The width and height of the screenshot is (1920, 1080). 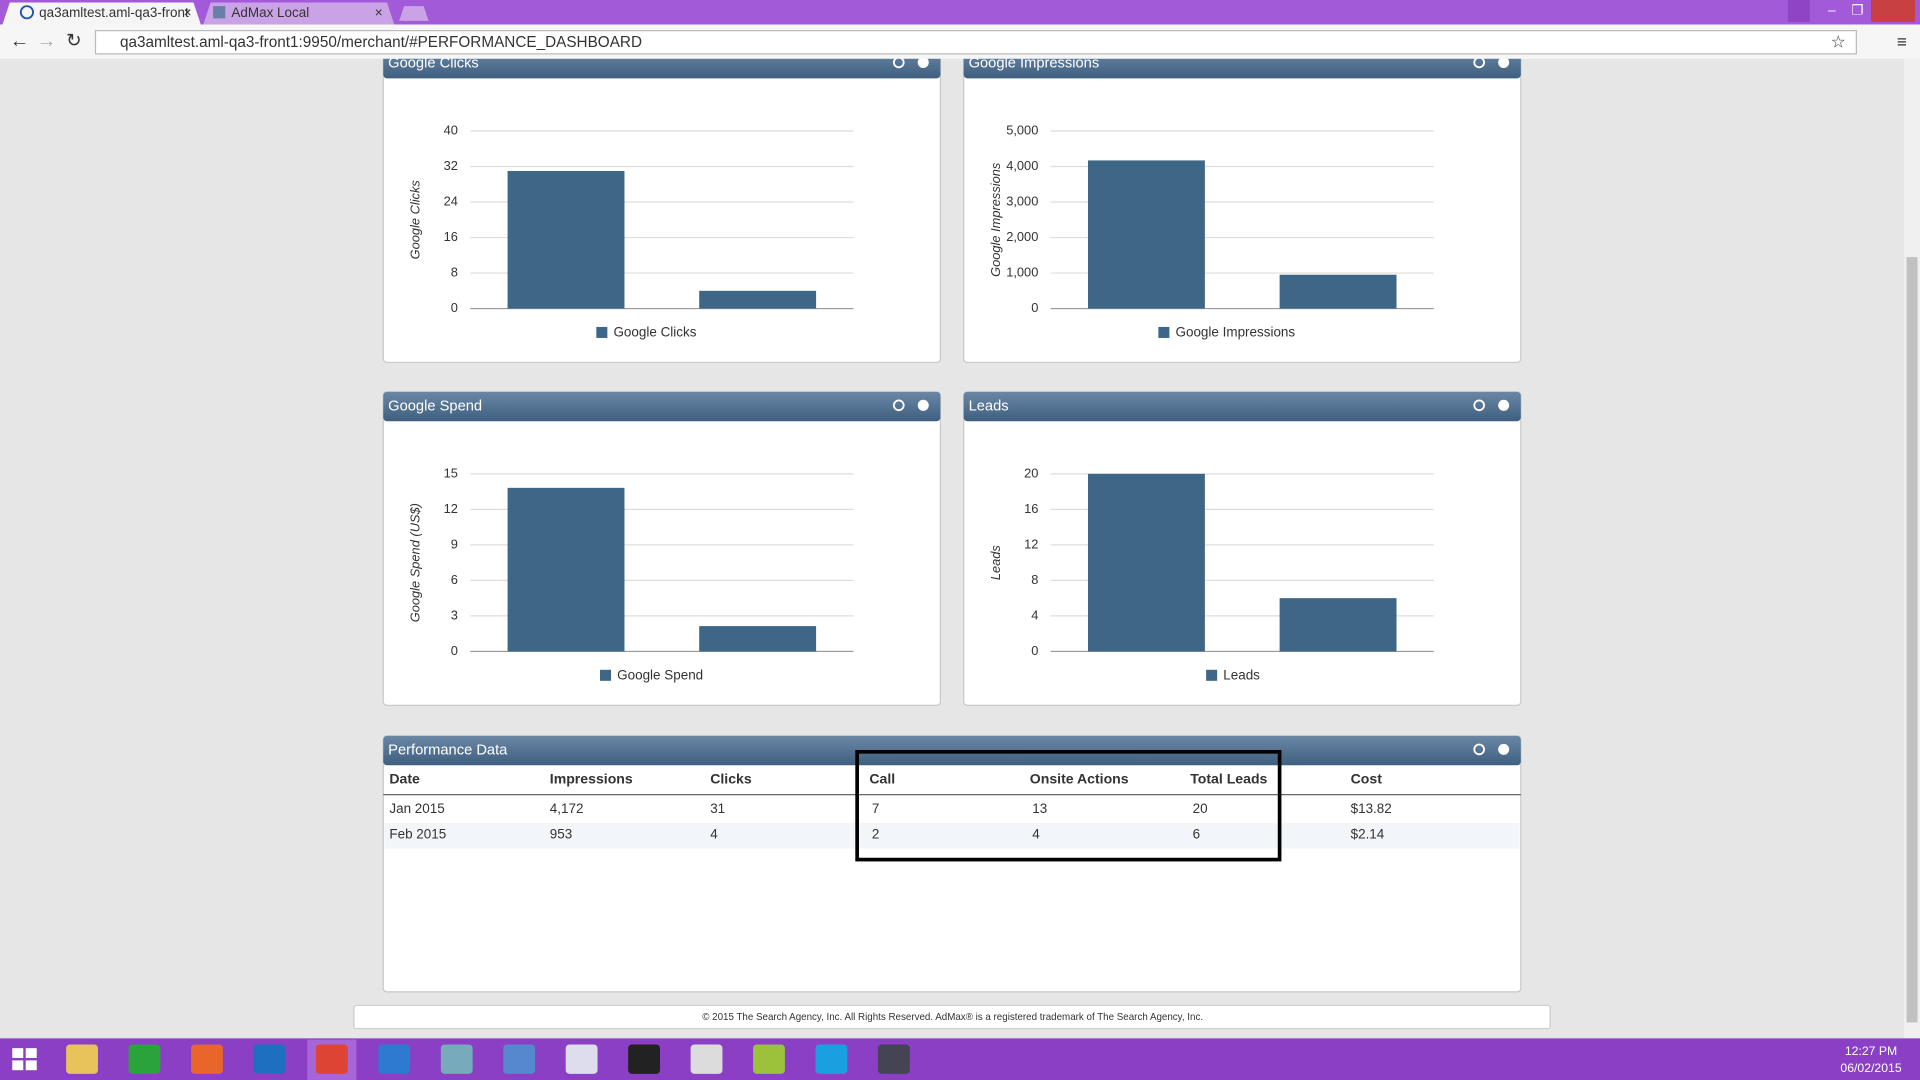 I want to click on table-cell: 953, so click(x=561, y=834).